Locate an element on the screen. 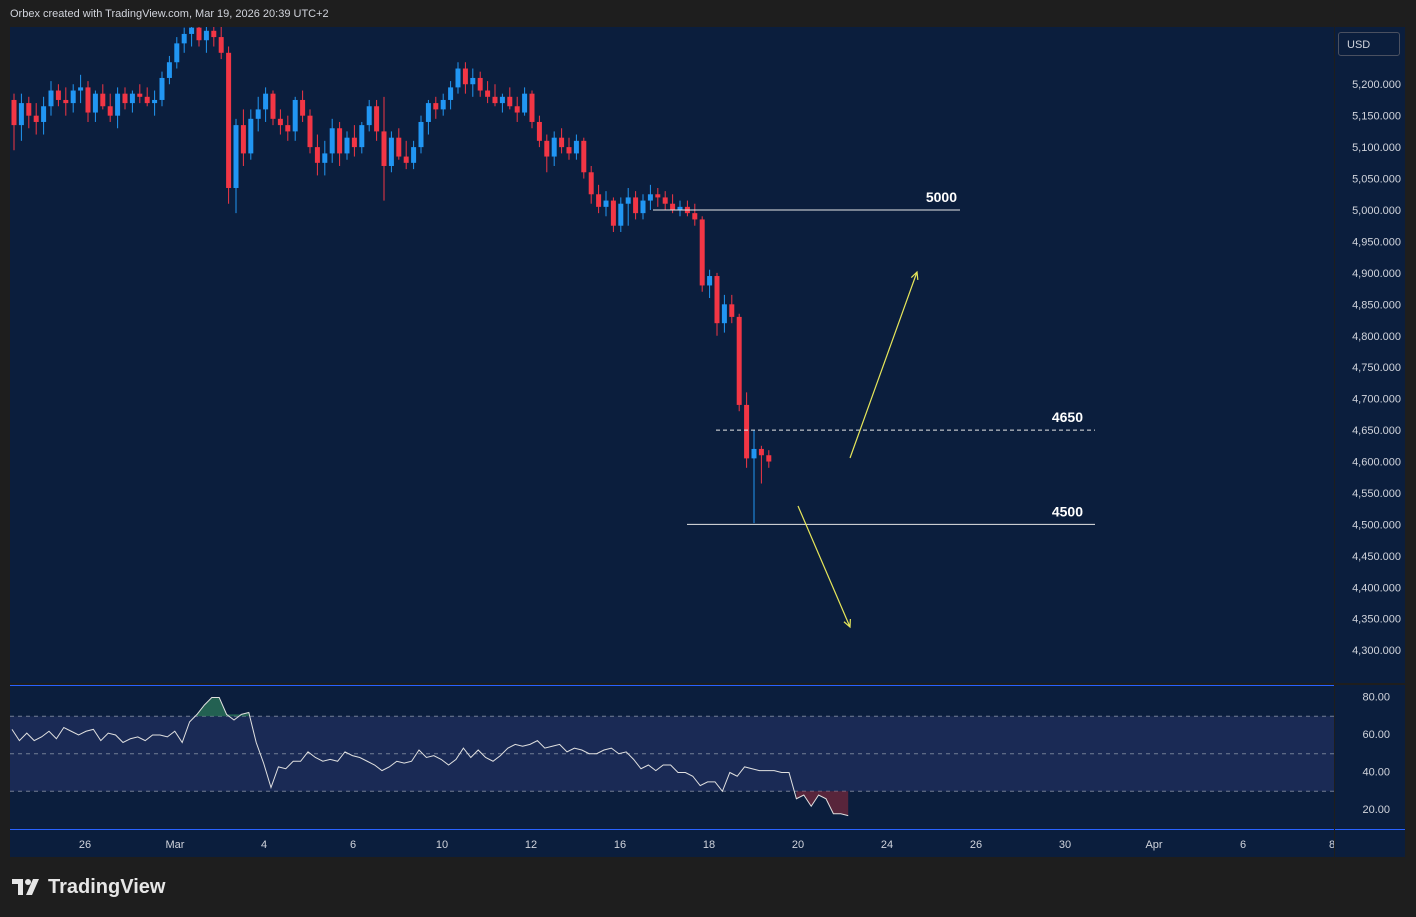  arrow-up-line is located at coordinates (883, 365).